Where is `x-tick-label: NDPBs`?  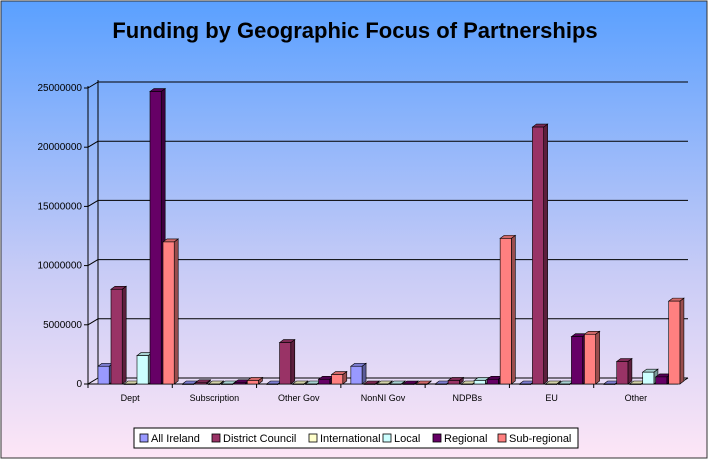
x-tick-label: NDPBs is located at coordinates (468, 398).